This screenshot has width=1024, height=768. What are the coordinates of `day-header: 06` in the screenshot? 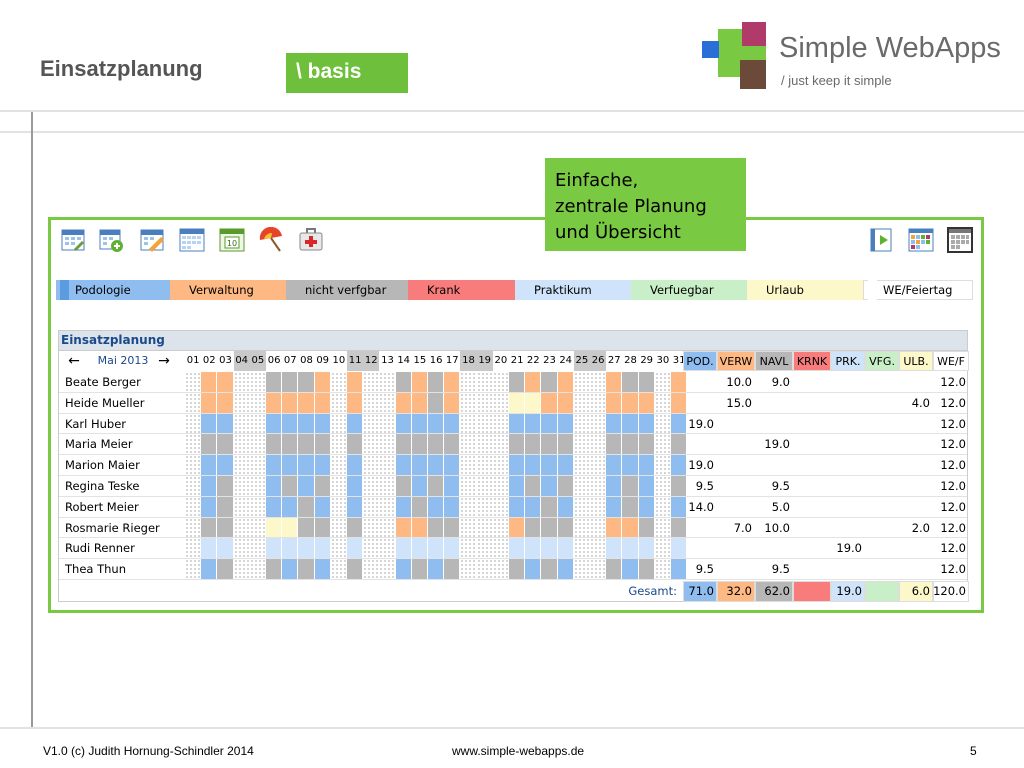 It's located at (274, 360).